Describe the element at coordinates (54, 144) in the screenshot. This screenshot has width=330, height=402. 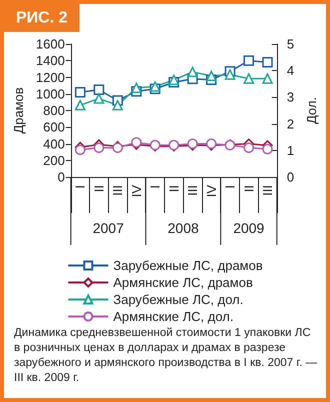
I see `y-tick-label: 400` at that location.